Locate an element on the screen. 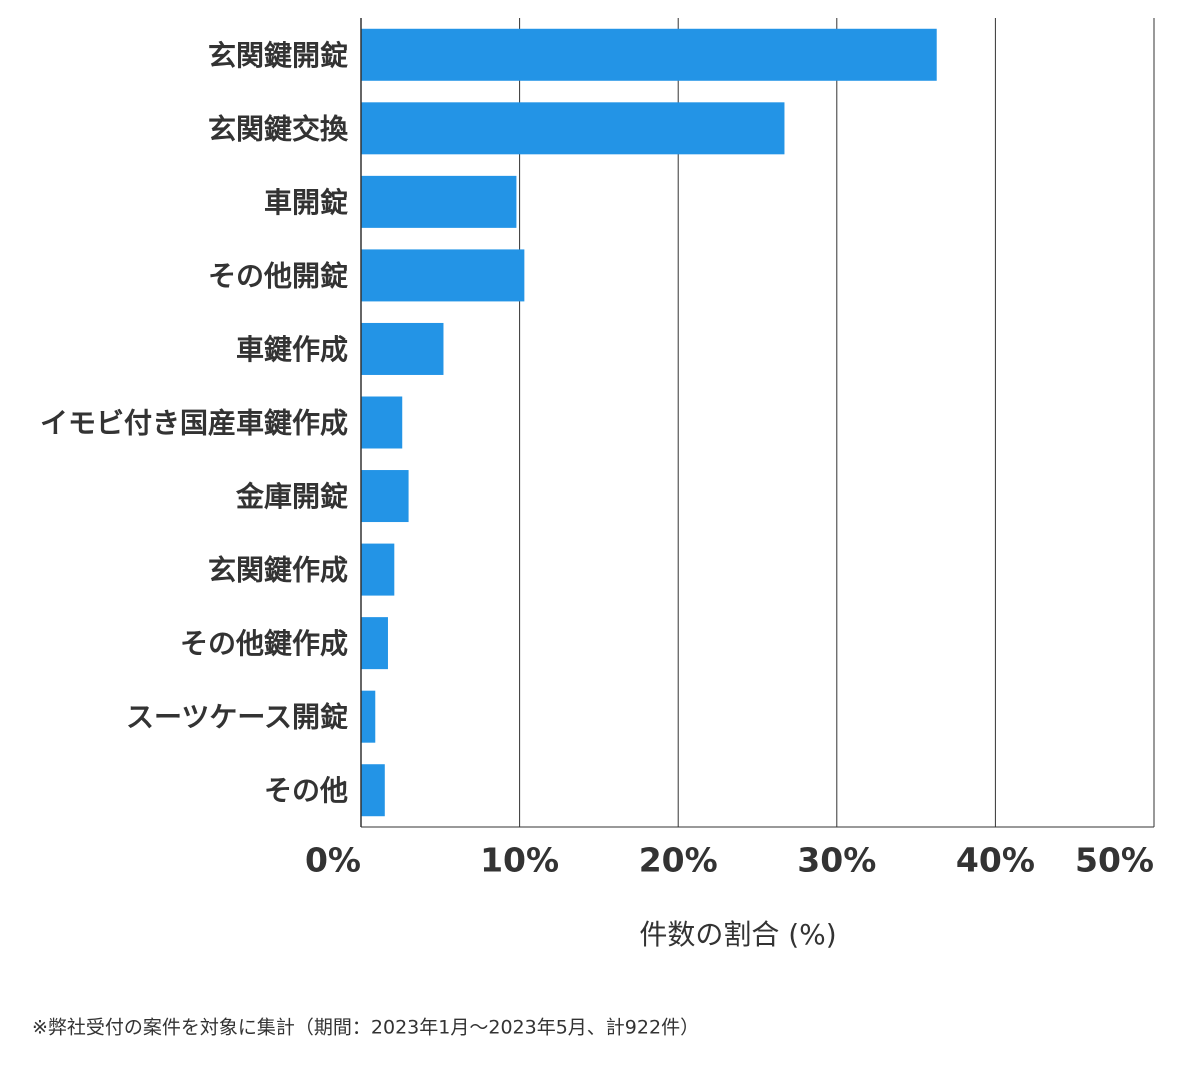 The width and height of the screenshot is (1200, 1069). footnote: ※弊社受付の案件を対象に集計（期間：2023年1月～2023年5月、計922件） is located at coordinates (365, 1028).